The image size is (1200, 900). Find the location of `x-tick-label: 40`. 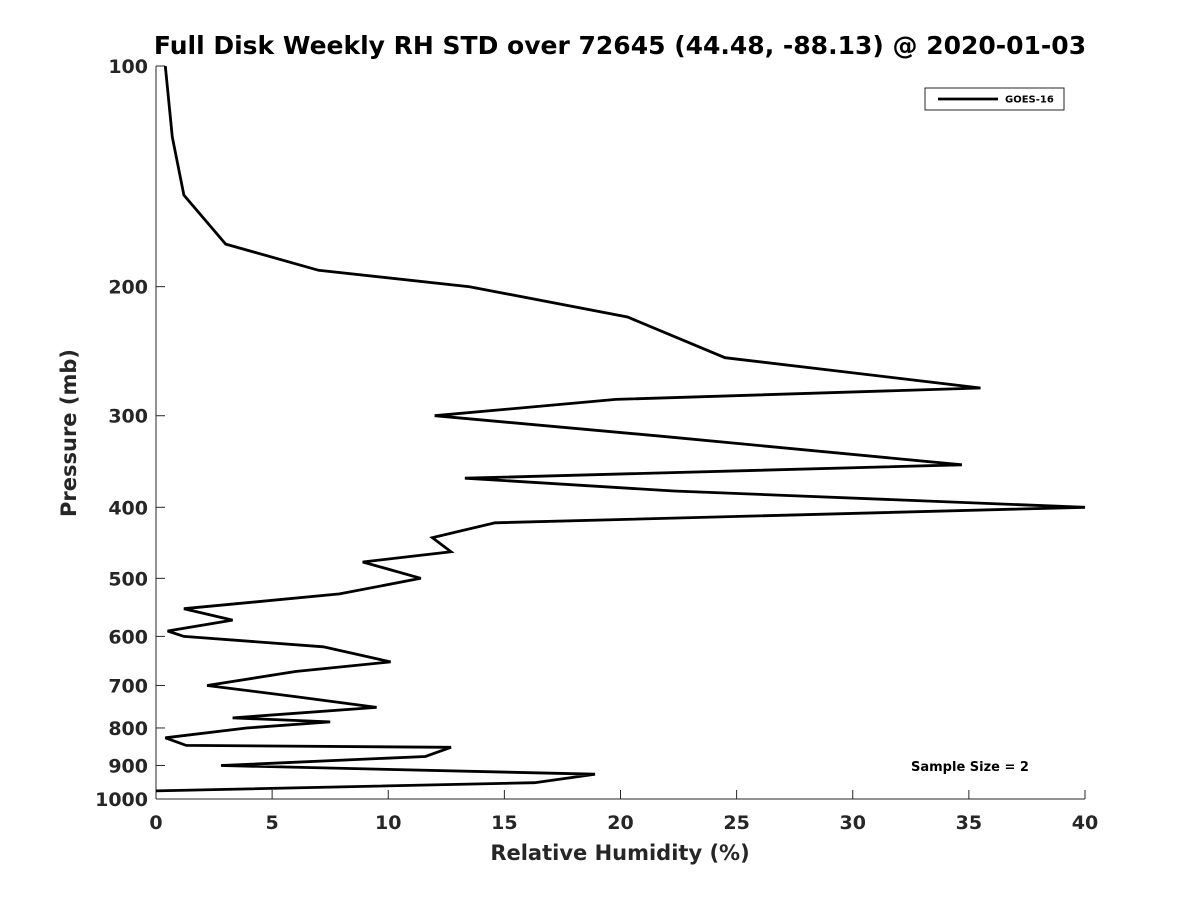

x-tick-label: 40 is located at coordinates (1085, 823).